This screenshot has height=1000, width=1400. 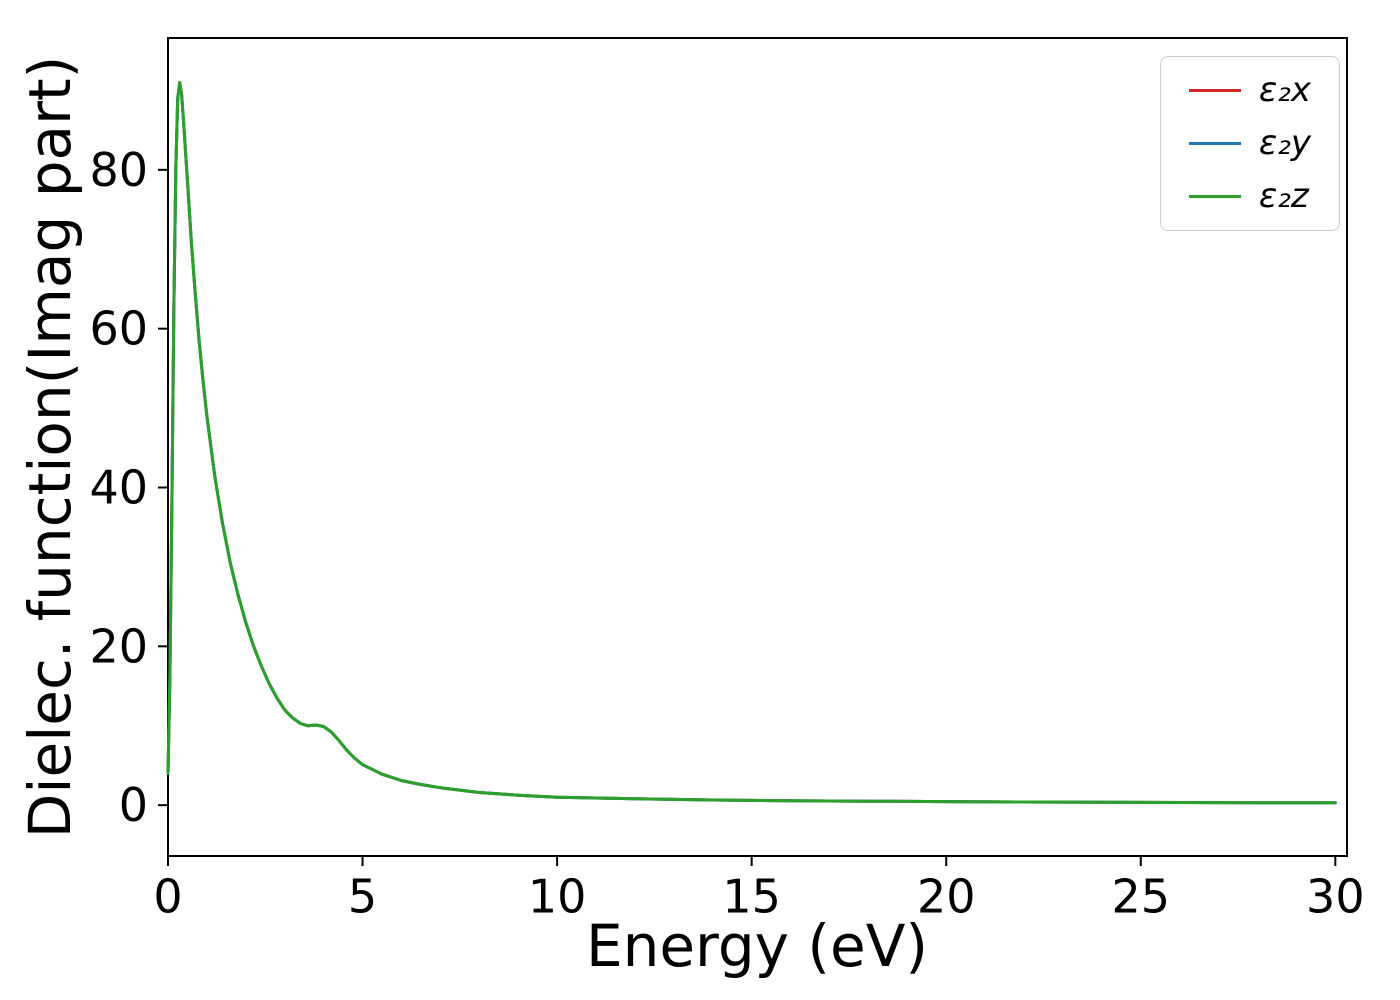 I want to click on x-tick-label: 10, so click(x=557, y=896).